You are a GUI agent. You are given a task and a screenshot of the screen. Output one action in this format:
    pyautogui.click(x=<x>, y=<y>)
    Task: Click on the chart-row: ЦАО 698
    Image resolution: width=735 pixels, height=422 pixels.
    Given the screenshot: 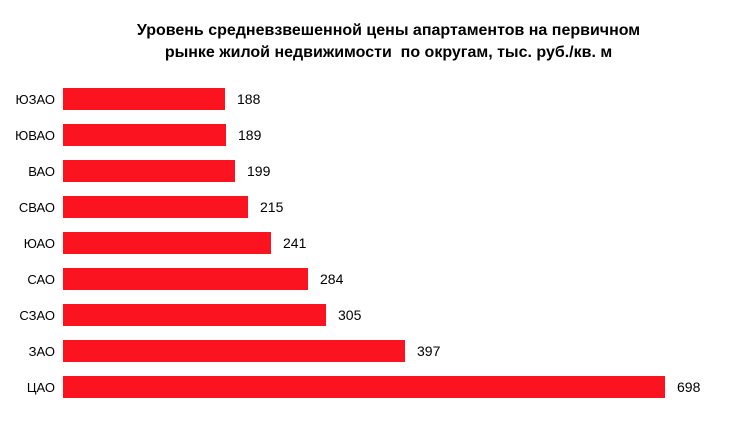 What is the action you would take?
    pyautogui.click(x=367, y=387)
    